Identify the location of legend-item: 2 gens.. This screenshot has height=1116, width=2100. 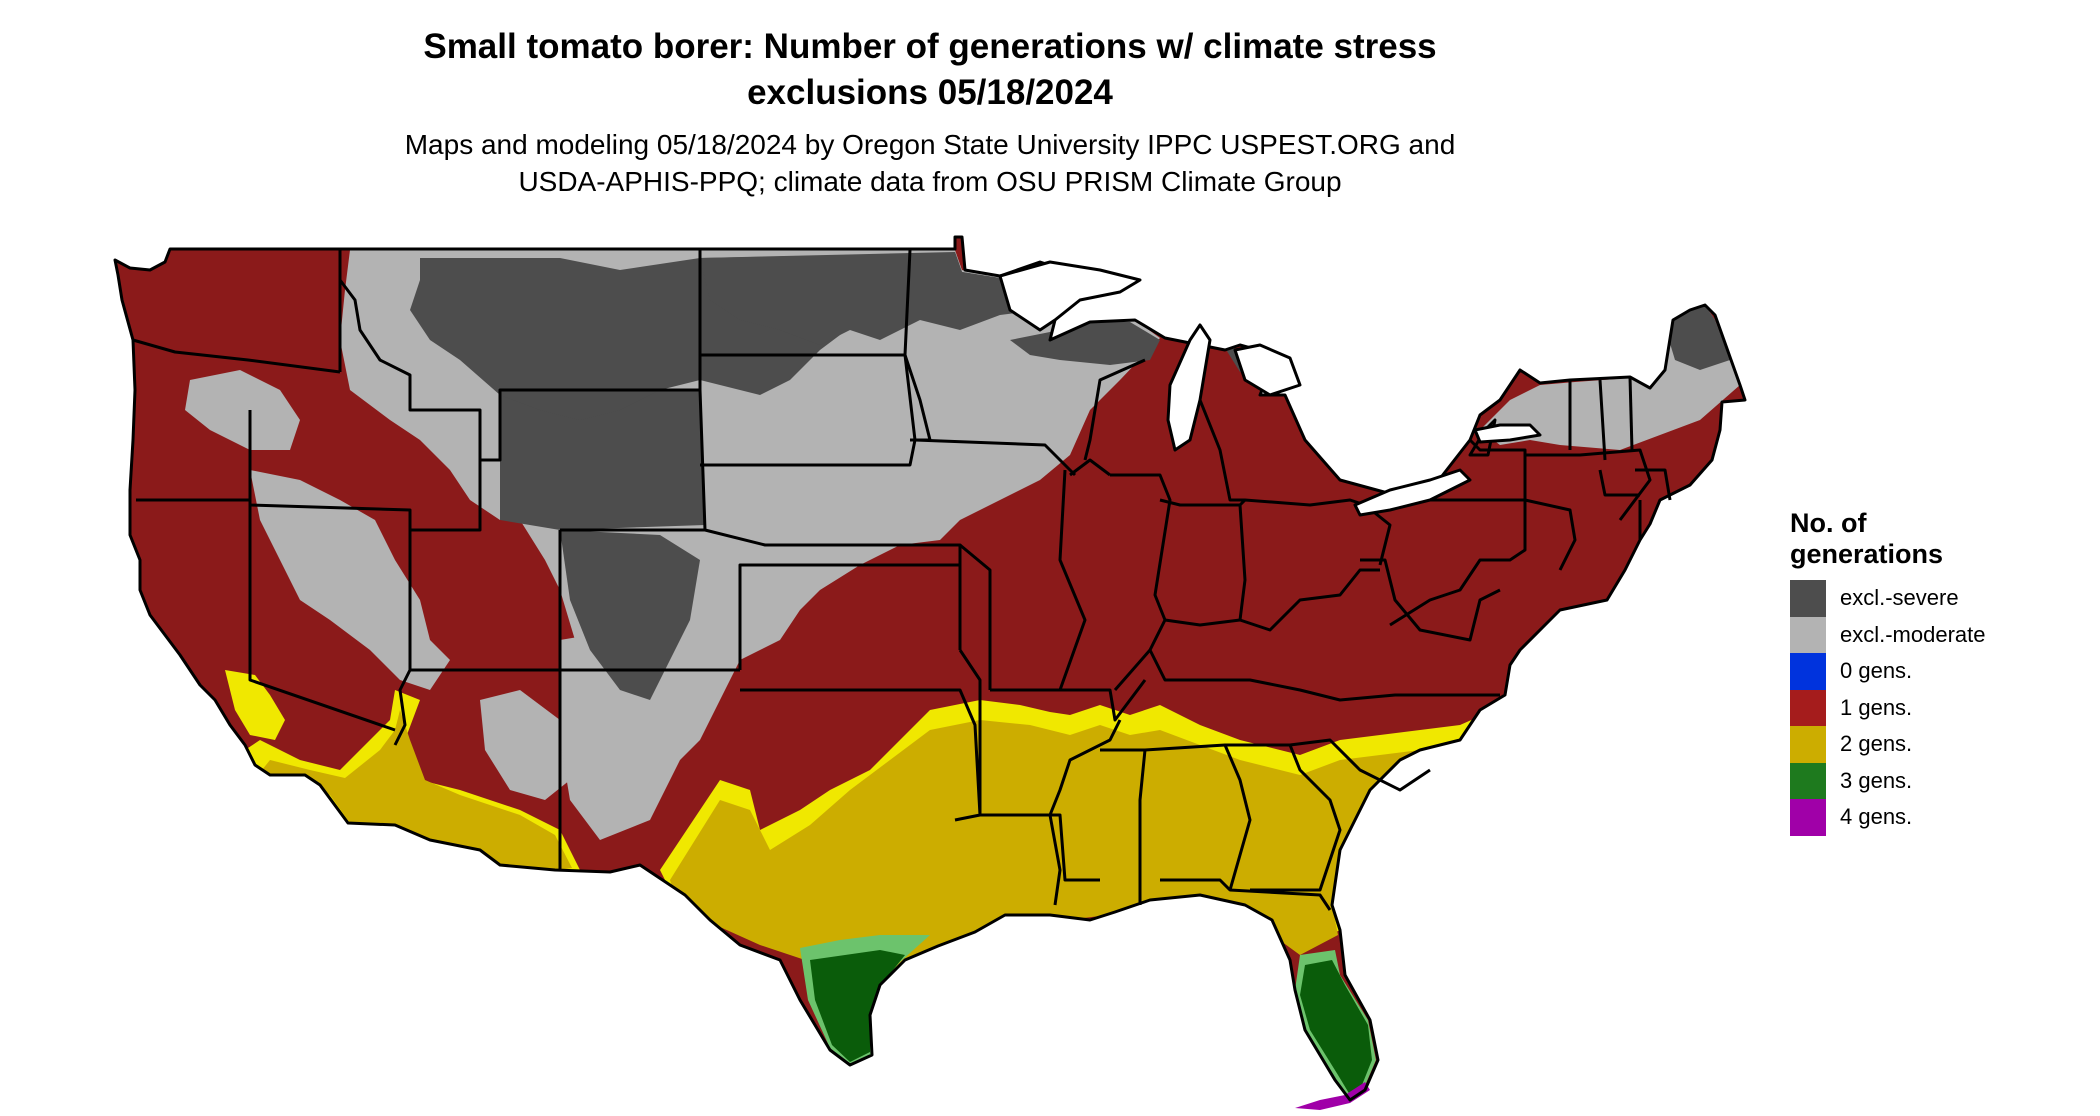
(1888, 744).